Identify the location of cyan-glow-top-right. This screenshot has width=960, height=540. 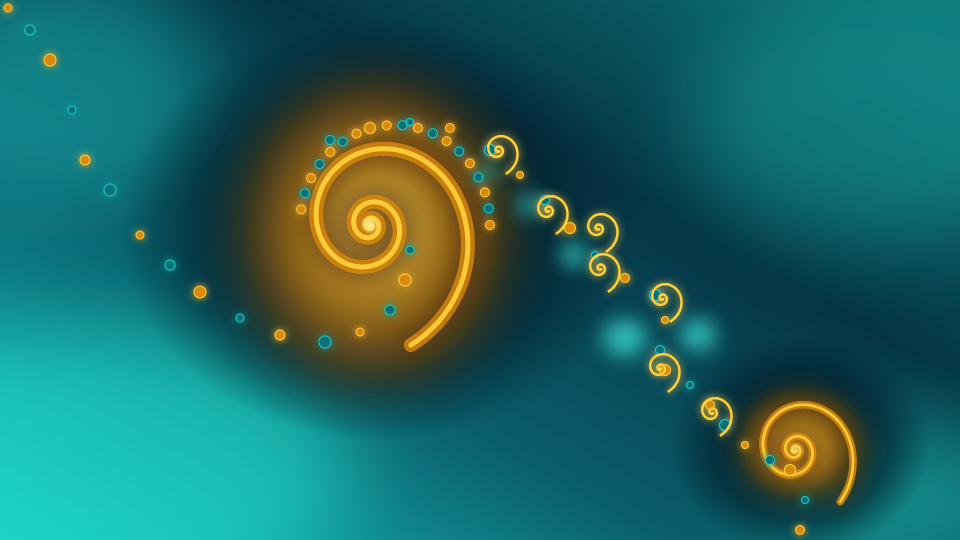
(825, 120).